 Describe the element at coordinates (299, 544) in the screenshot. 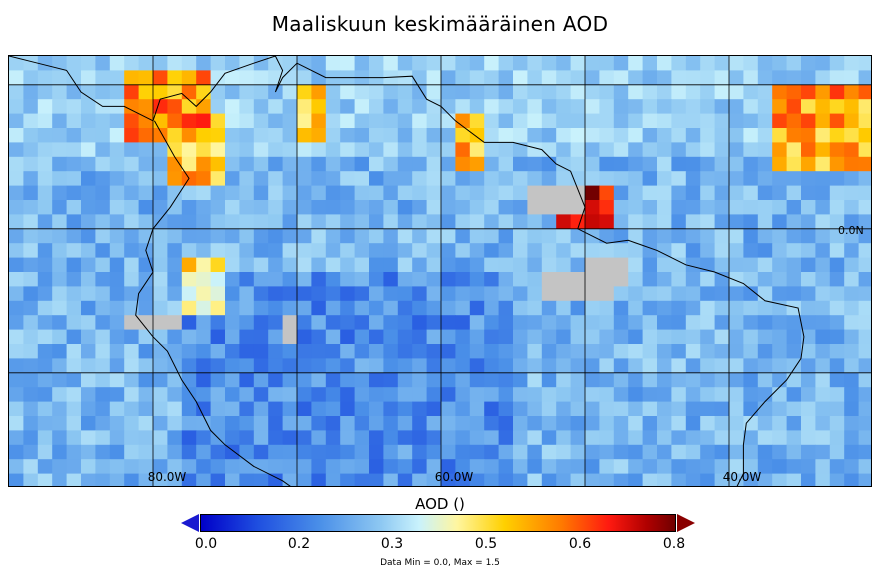

I see `colorbar-tick: 0.2` at that location.